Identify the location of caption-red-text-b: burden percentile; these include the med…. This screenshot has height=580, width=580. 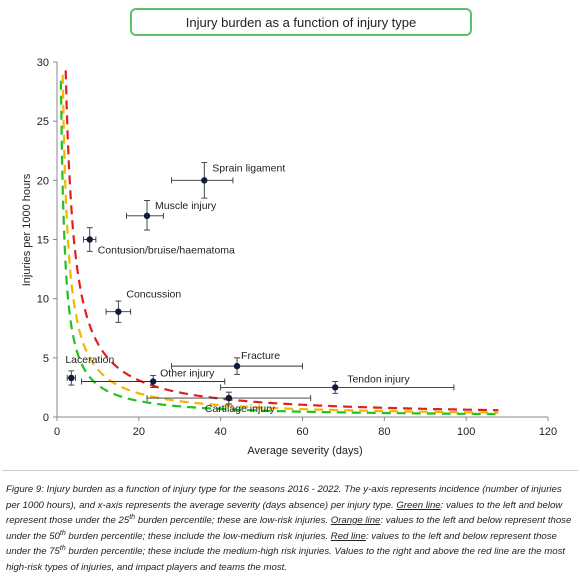
(286, 559).